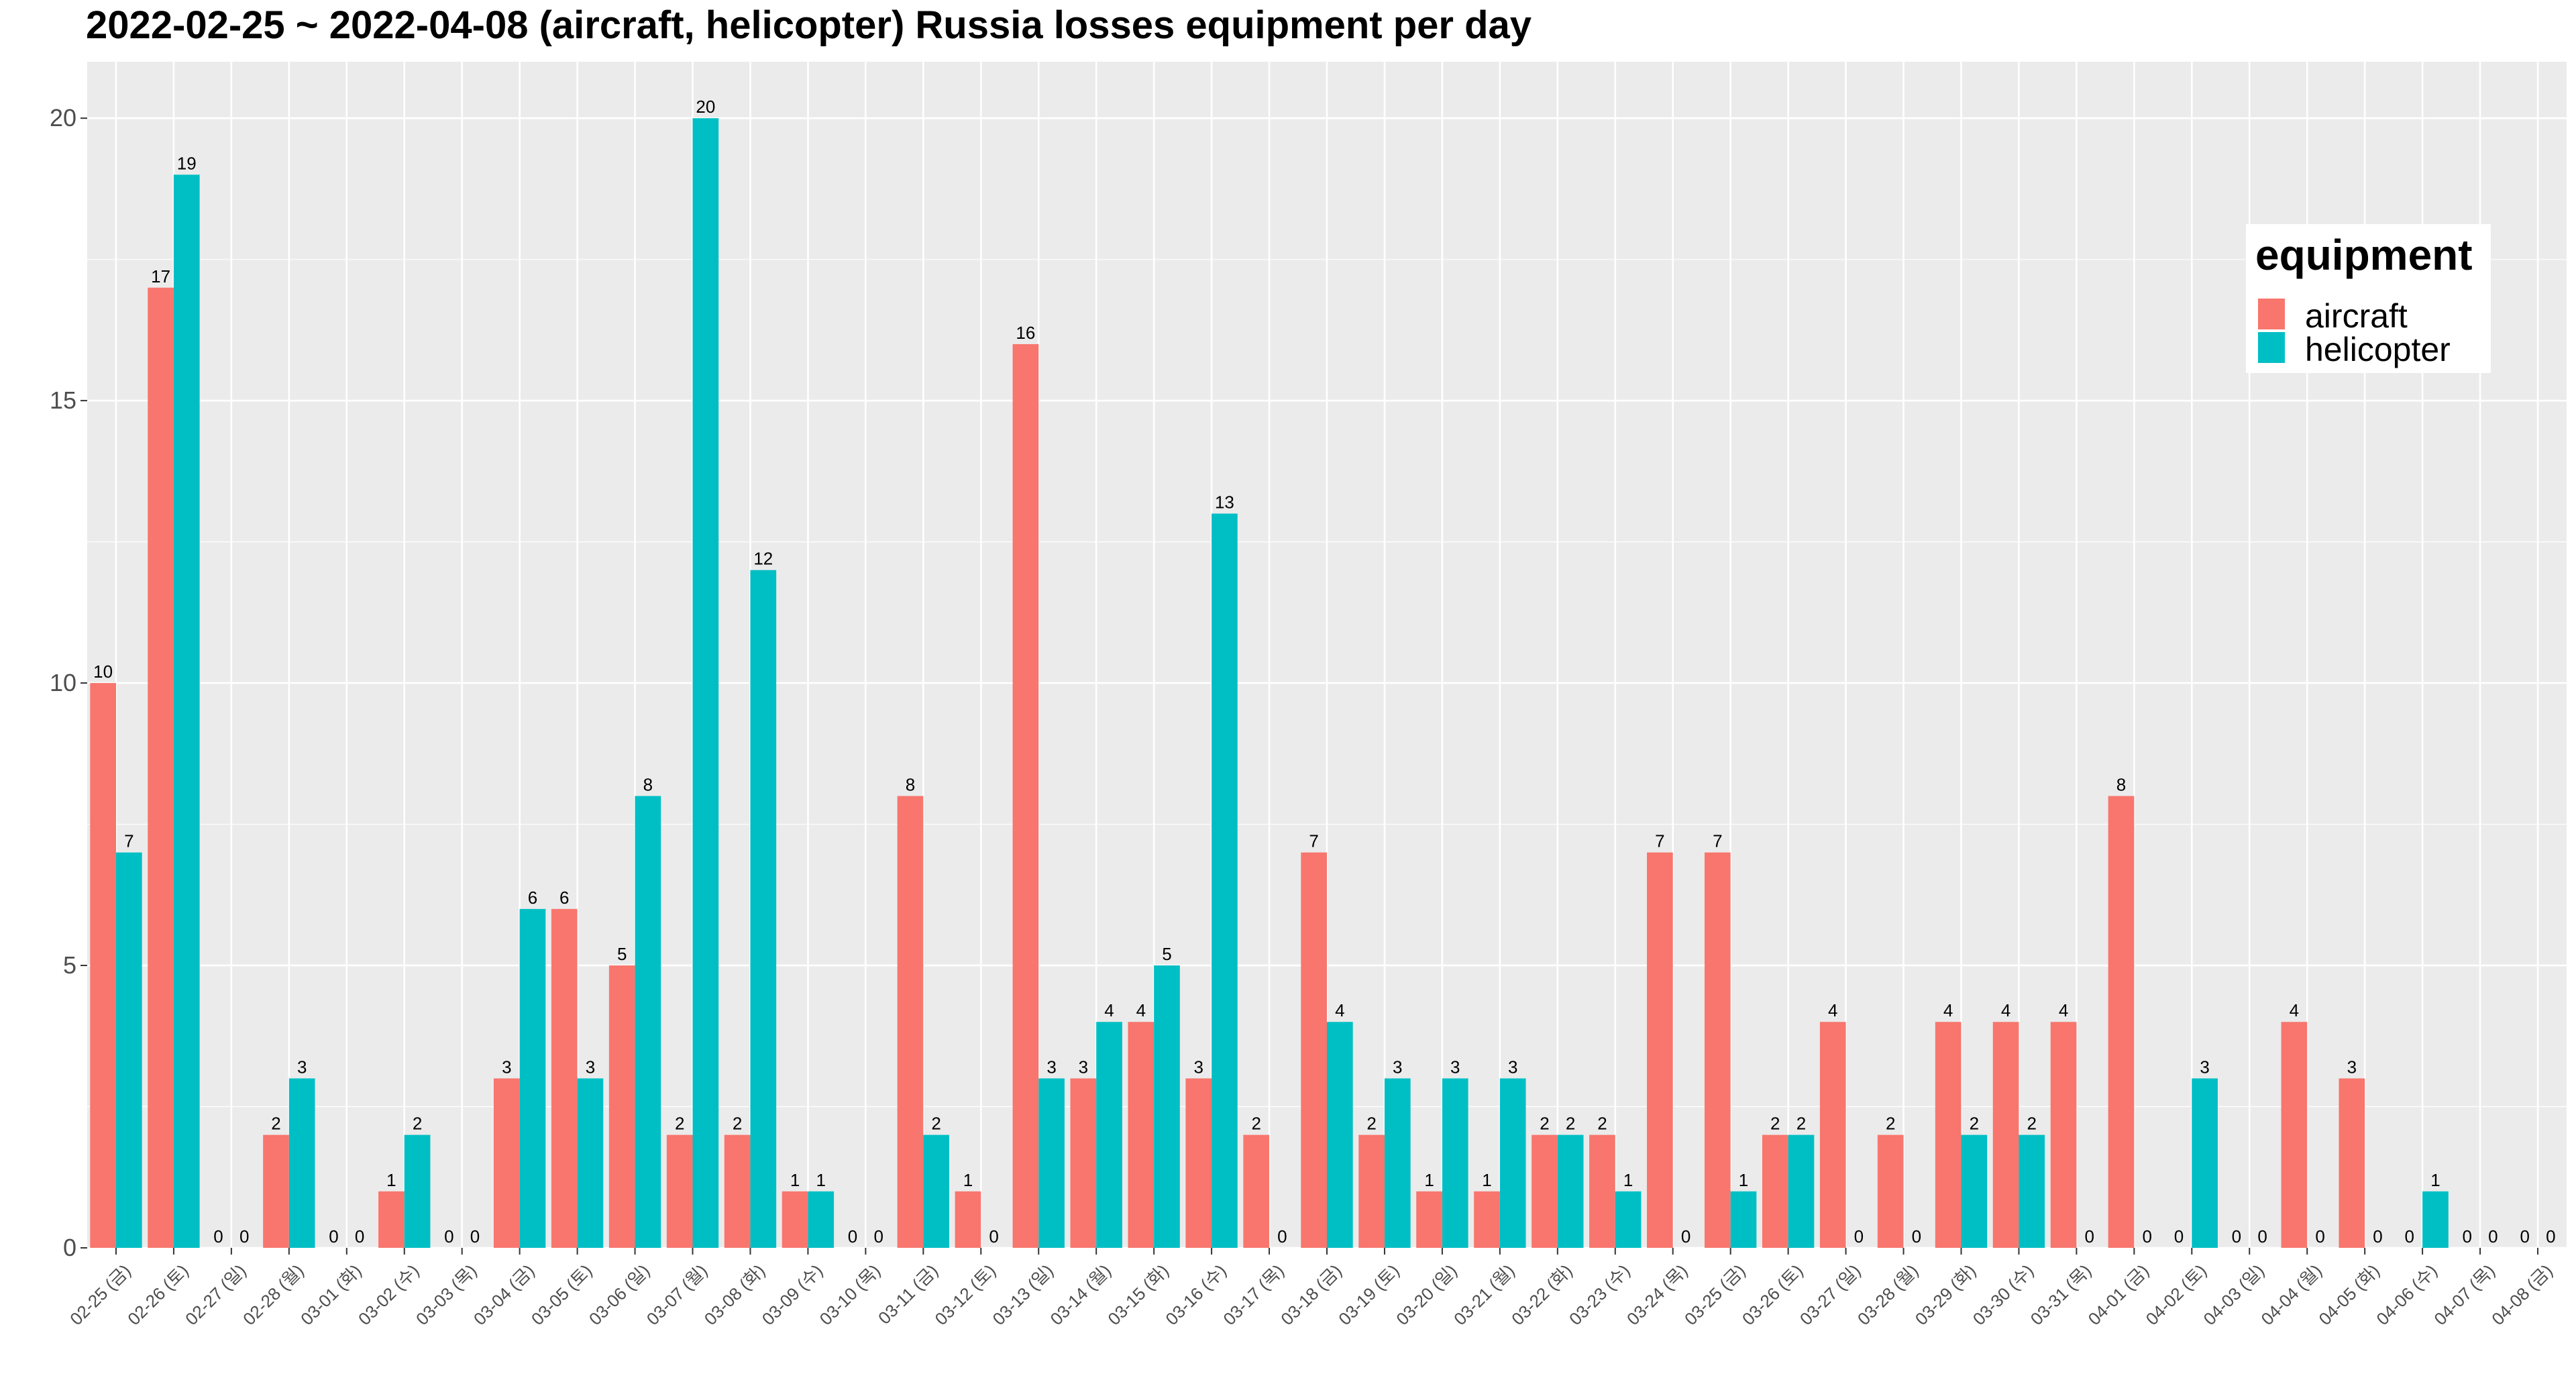 The image size is (2576, 1378). I want to click on y-tick-label: 5, so click(69, 965).